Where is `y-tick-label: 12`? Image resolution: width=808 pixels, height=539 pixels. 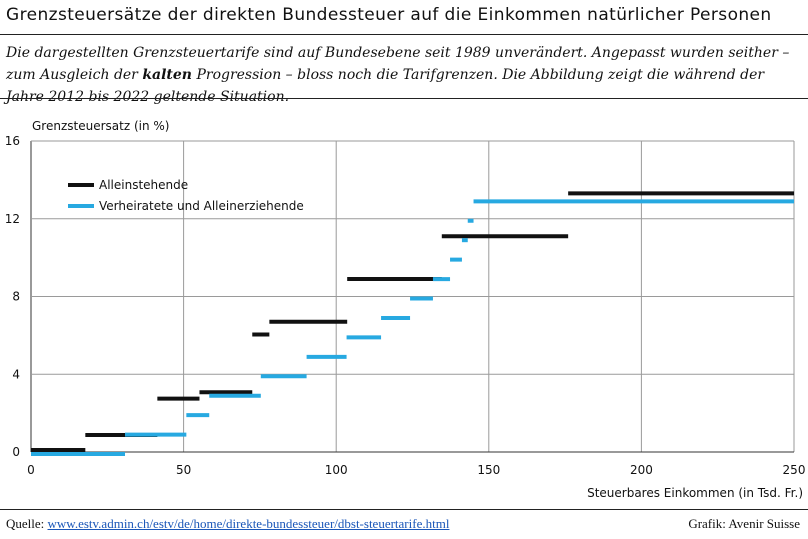 y-tick-label: 12 is located at coordinates (12, 219).